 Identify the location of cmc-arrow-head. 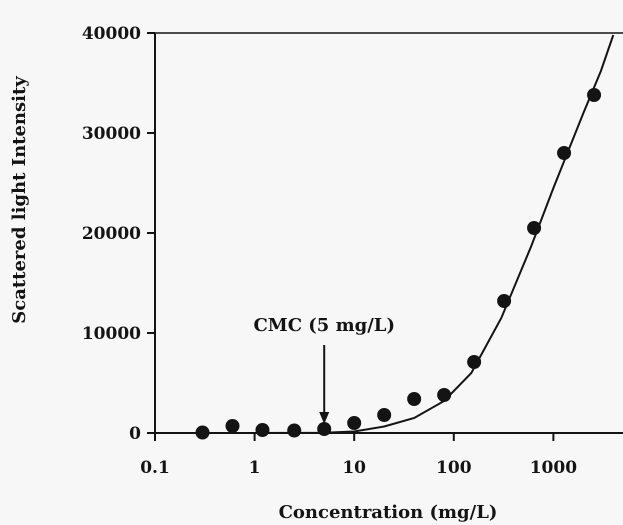
(324, 418).